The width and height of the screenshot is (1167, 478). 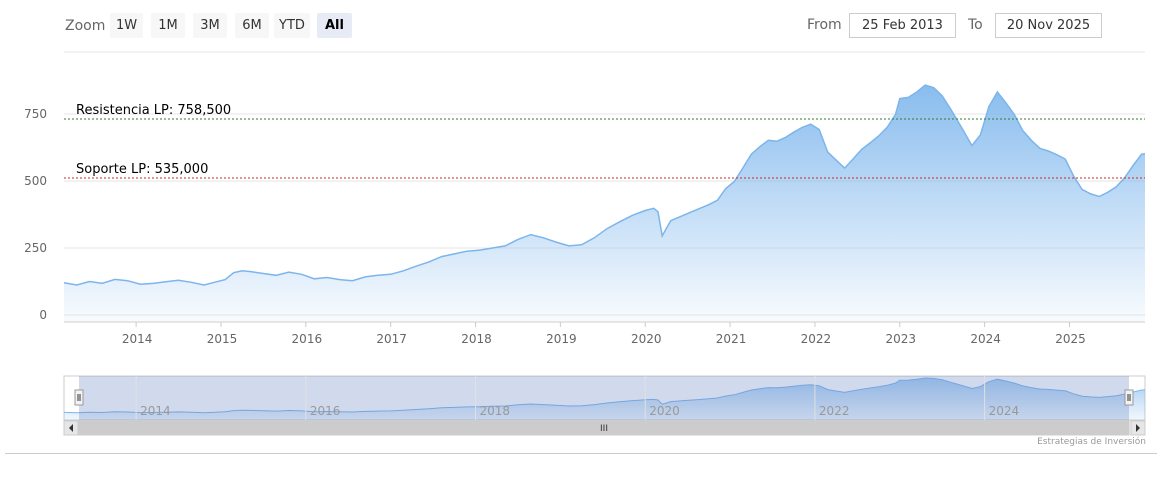 What do you see at coordinates (292, 25) in the screenshot?
I see `zoom-ytd-button: YTD` at bounding box center [292, 25].